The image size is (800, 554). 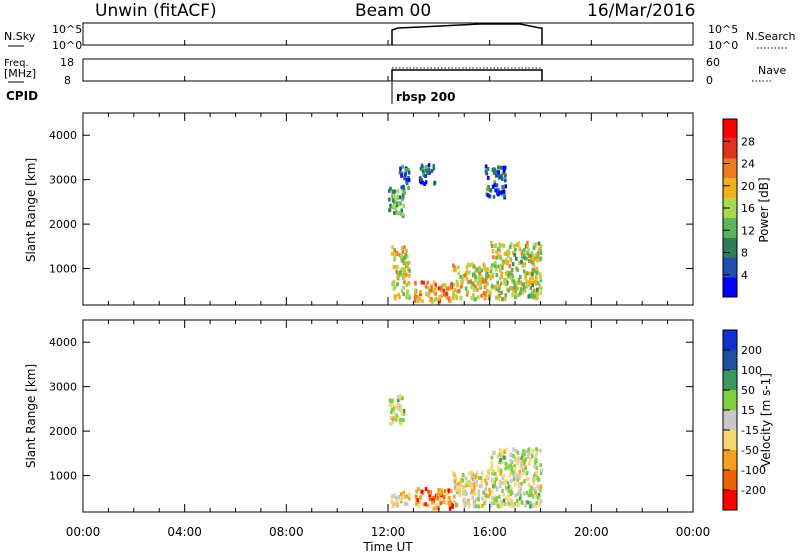 What do you see at coordinates (465, 233) in the screenshot?
I see `power-echoes` at bounding box center [465, 233].